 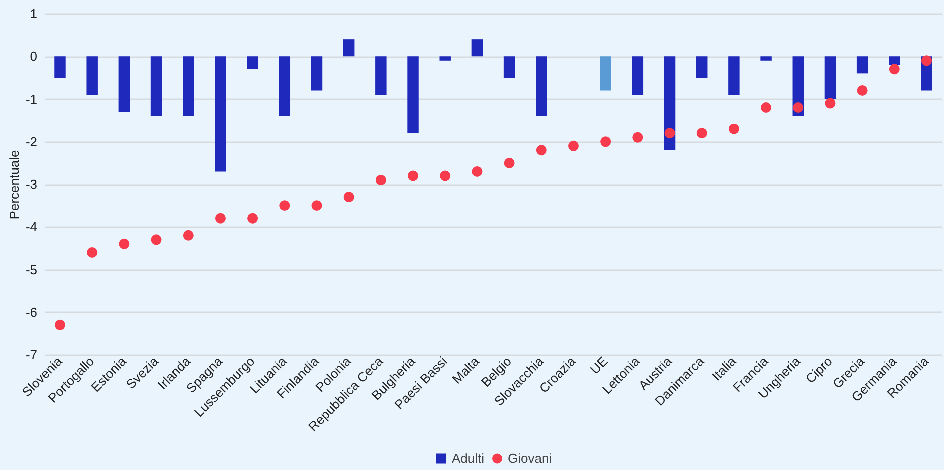 I want to click on y-tick-label: -6, so click(x=32, y=312).